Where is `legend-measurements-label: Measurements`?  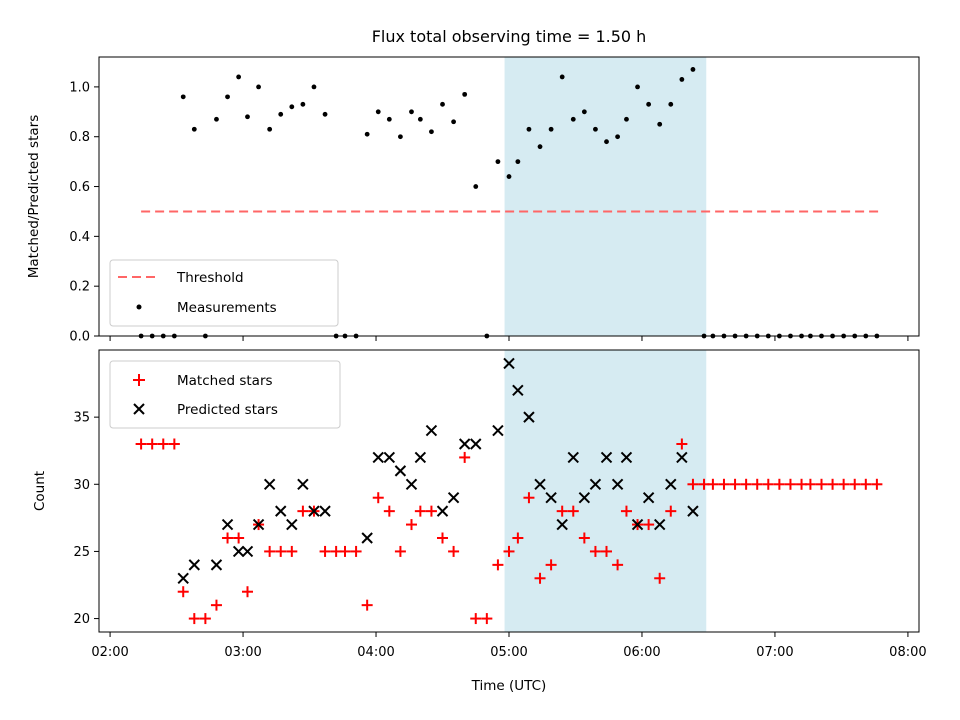
legend-measurements-label: Measurements is located at coordinates (227, 308).